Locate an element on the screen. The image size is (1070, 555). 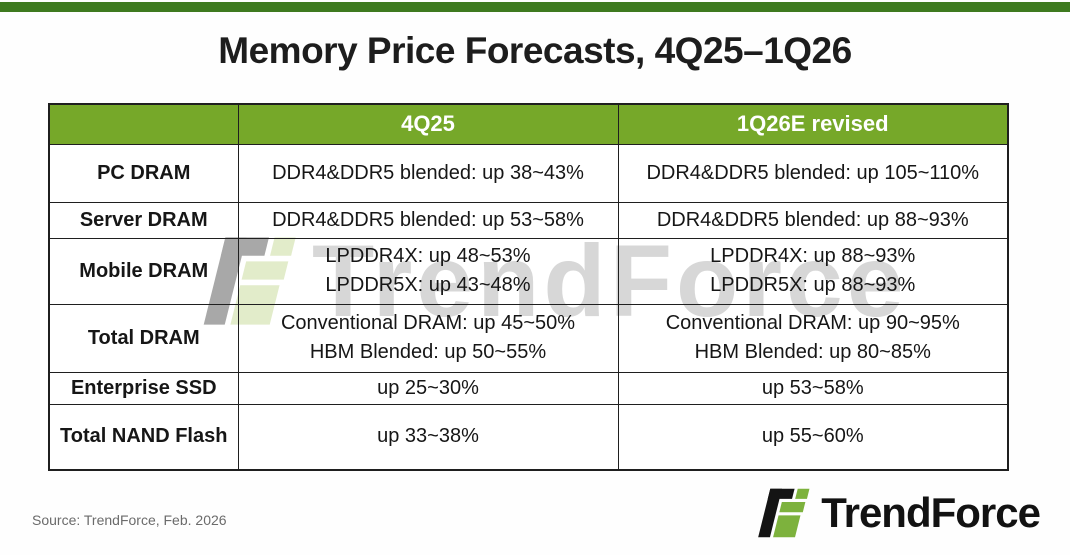
cell-line: LPDDR4X: up 48~53% is located at coordinates (428, 256).